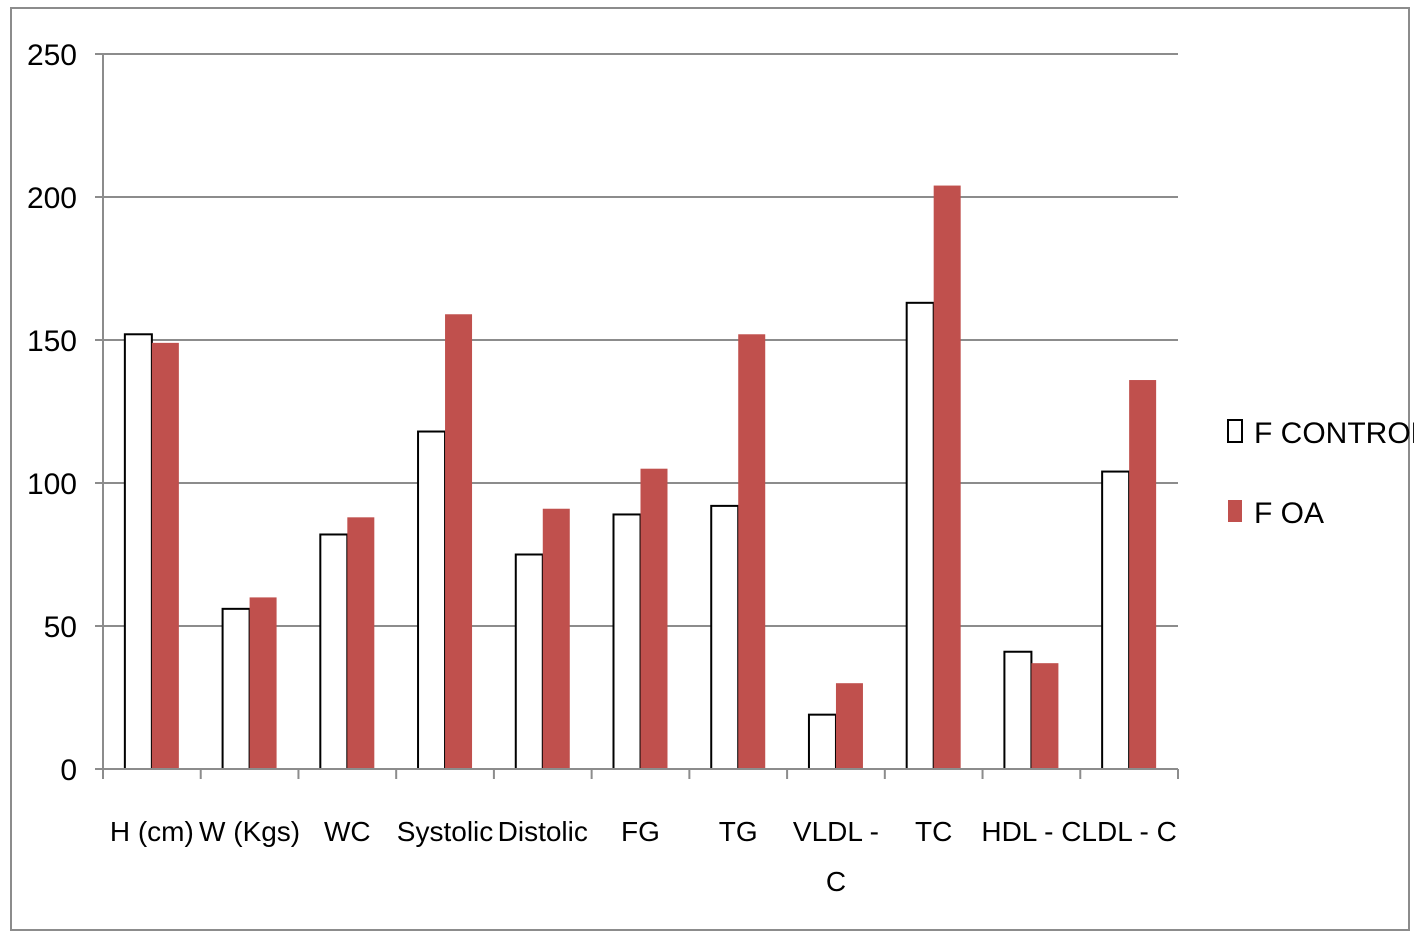 This screenshot has height=936, width=1414. Describe the element at coordinates (1235, 431) in the screenshot. I see `legend-swatch-f-control` at that location.